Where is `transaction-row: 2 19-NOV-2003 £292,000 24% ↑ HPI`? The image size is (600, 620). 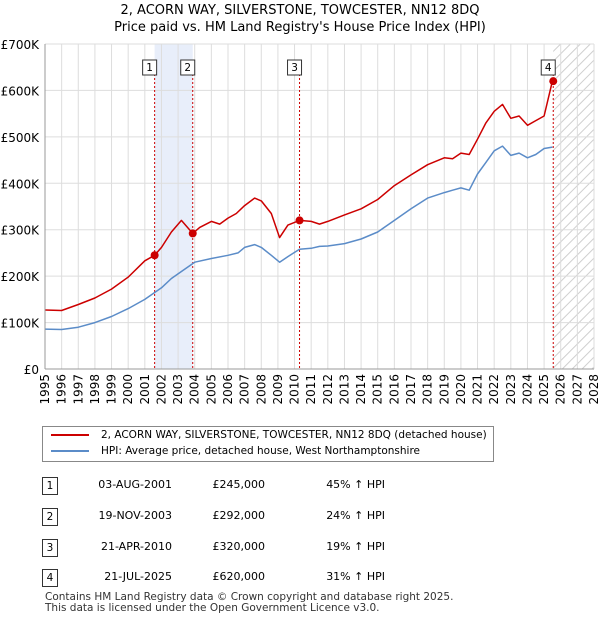 transaction-row: 2 19-NOV-2003 £292,000 24% ↑ HPI is located at coordinates (300, 518).